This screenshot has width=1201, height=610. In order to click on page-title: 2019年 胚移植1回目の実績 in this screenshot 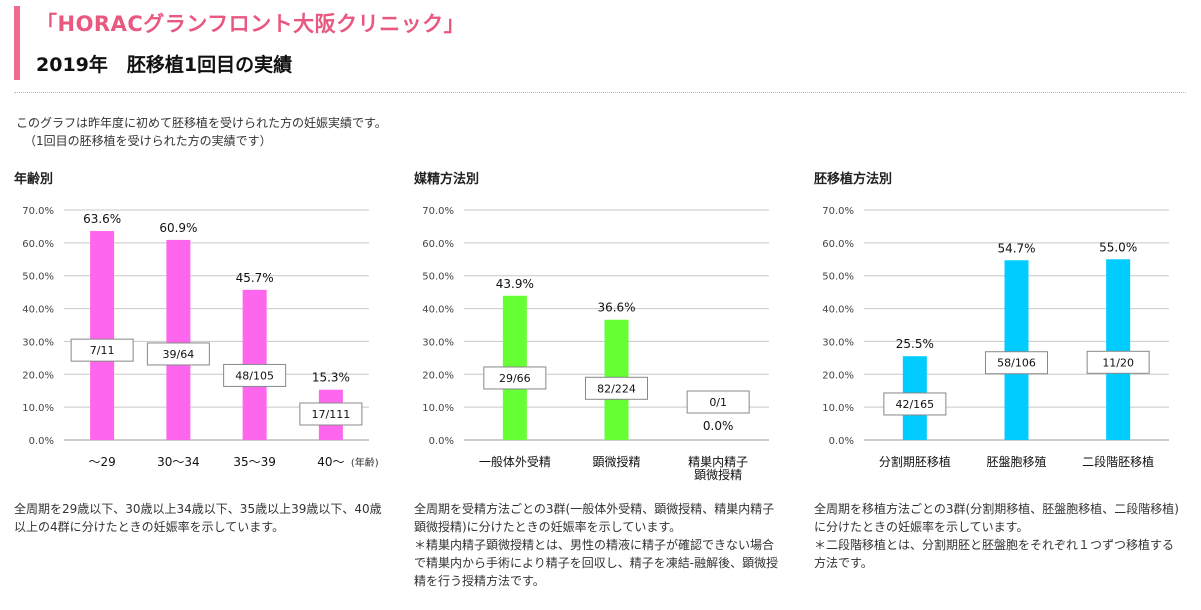, I will do `click(164, 65)`.